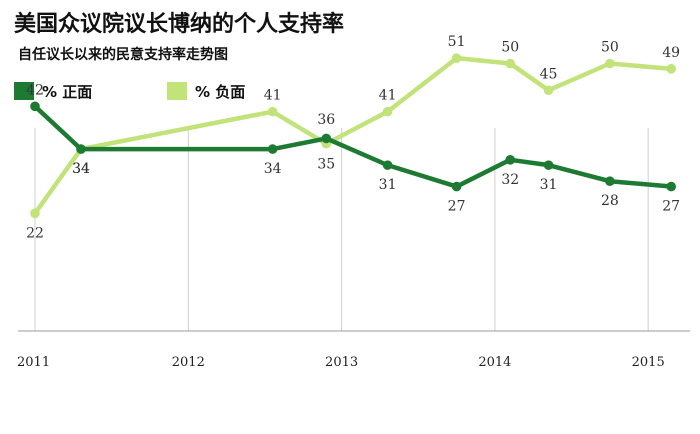 Image resolution: width=700 pixels, height=434 pixels. Describe the element at coordinates (671, 207) in the screenshot. I see `data-label-positive-9: 27` at that location.